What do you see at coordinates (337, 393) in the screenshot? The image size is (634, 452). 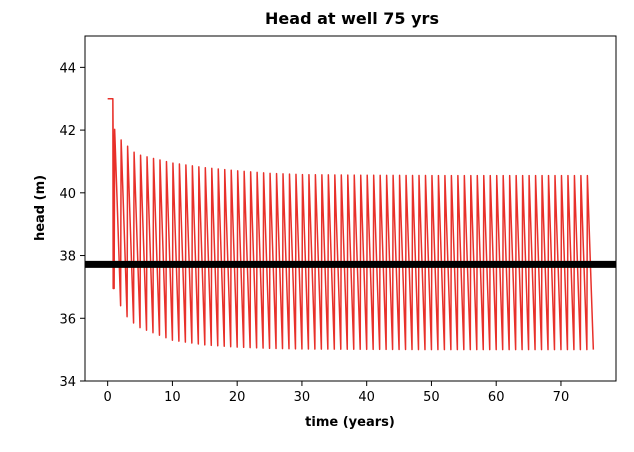 I see `x-axis: 0 10 20 30 40 50 60 70` at bounding box center [337, 393].